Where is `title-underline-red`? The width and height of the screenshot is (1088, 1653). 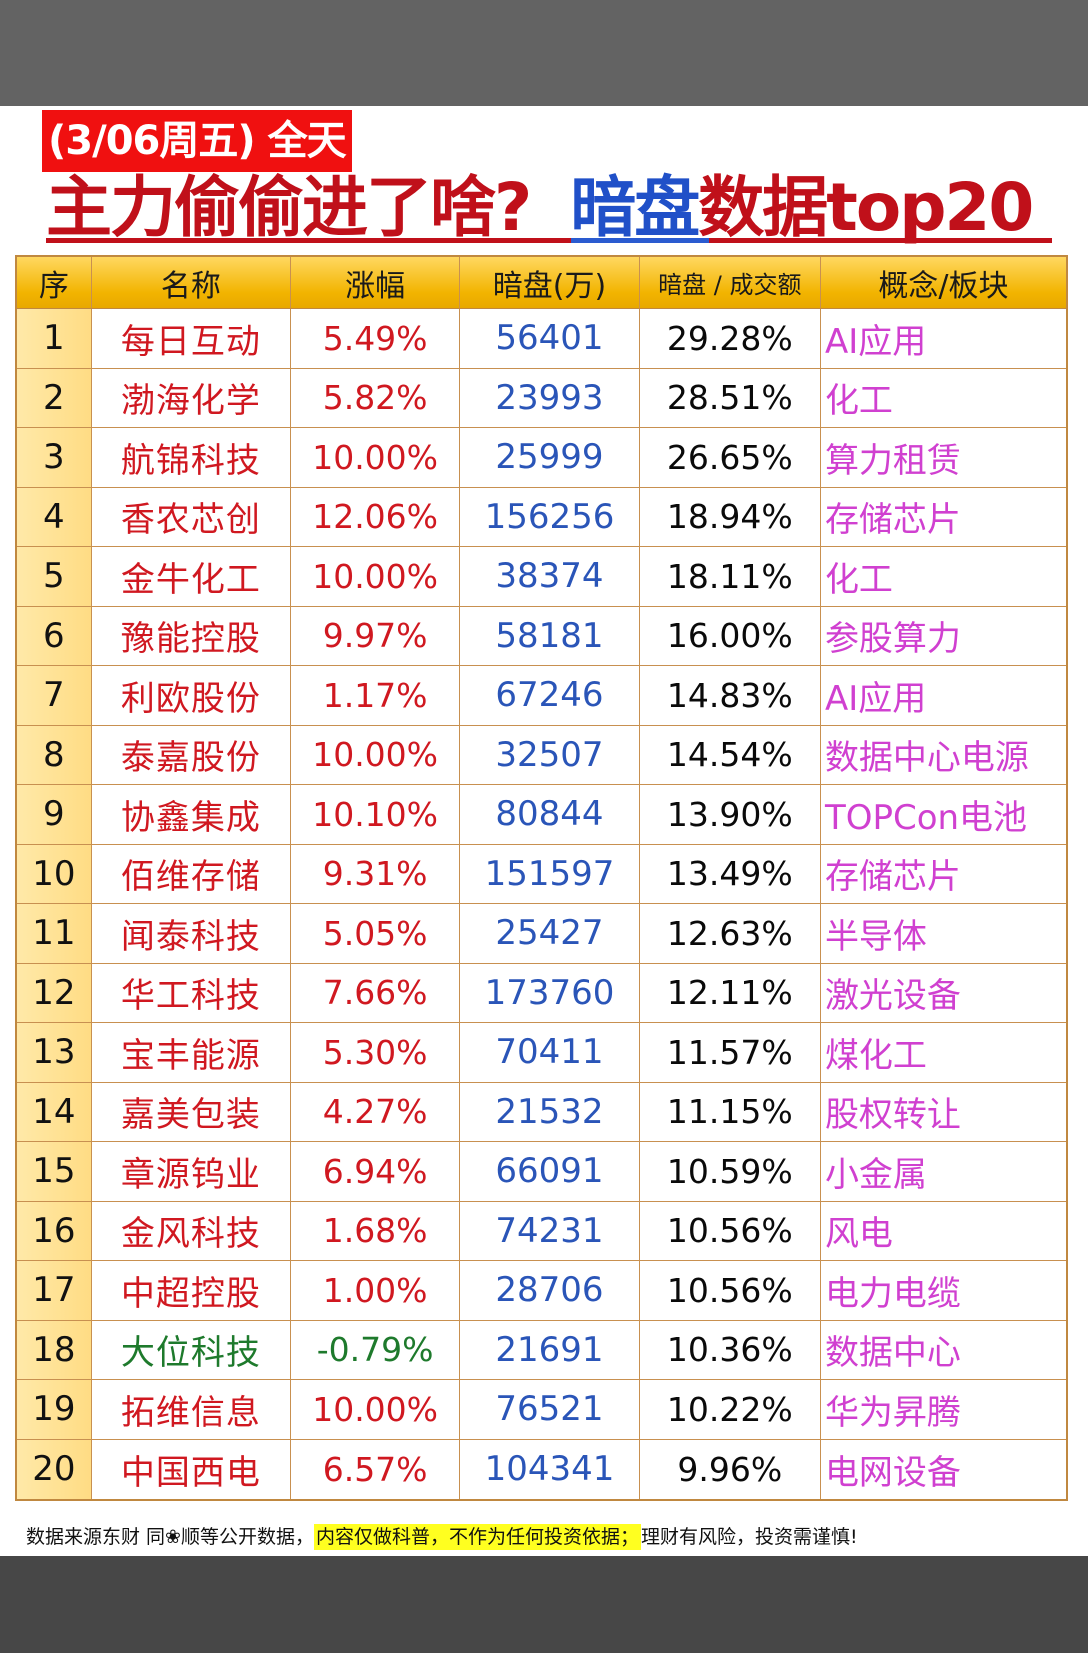 title-underline-red is located at coordinates (308, 240).